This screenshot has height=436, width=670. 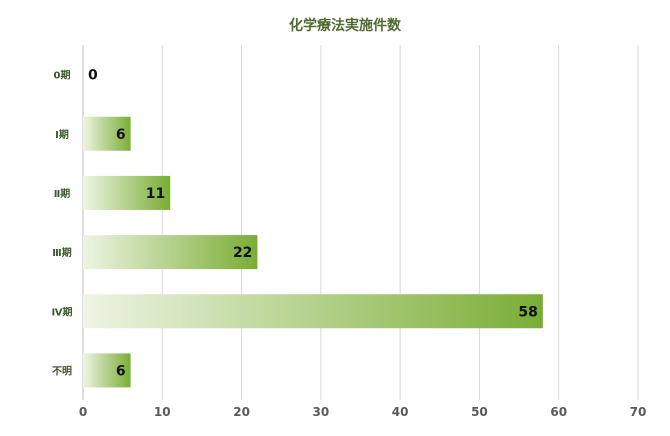 I want to click on category-label: Ⅲ期, so click(x=61, y=252).